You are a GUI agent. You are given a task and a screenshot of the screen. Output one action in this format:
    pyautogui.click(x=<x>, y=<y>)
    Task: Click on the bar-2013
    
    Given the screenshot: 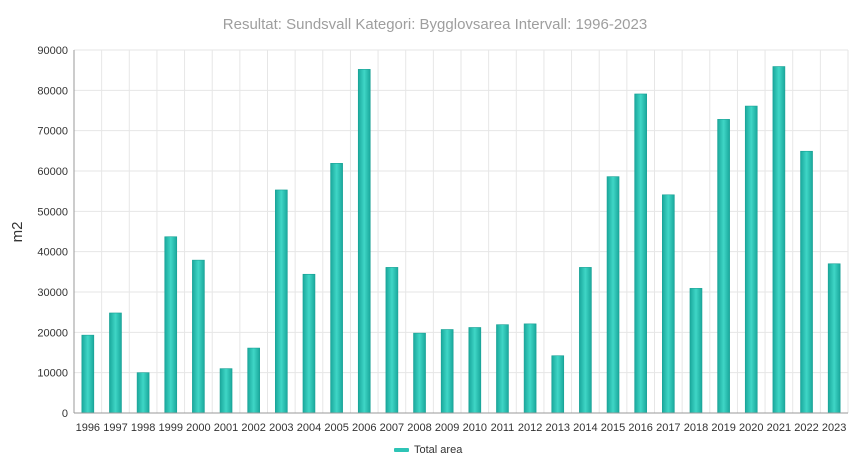 What is the action you would take?
    pyautogui.click(x=558, y=384)
    